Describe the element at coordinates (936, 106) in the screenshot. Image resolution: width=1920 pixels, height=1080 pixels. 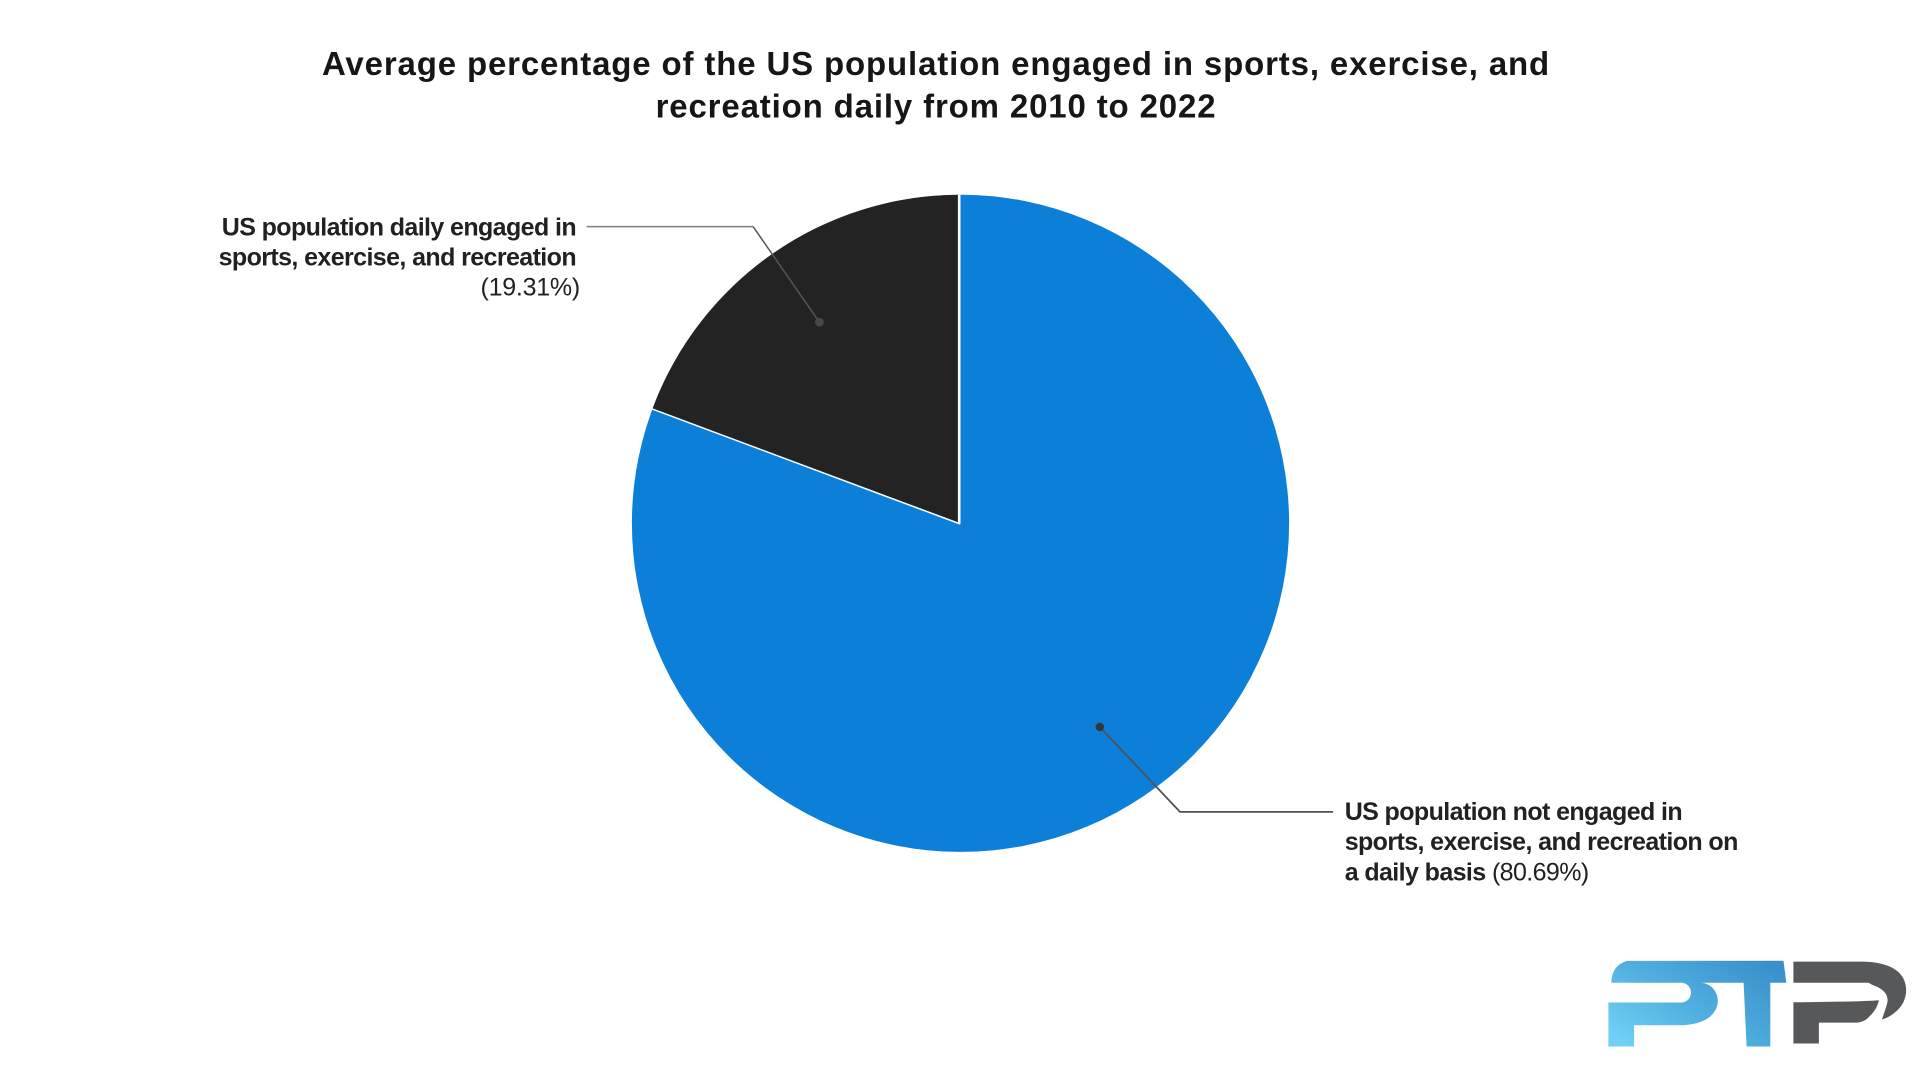
I see `svg-text:recreation daily from 2010 to: recreation daily from 2010 to 2022` at that location.